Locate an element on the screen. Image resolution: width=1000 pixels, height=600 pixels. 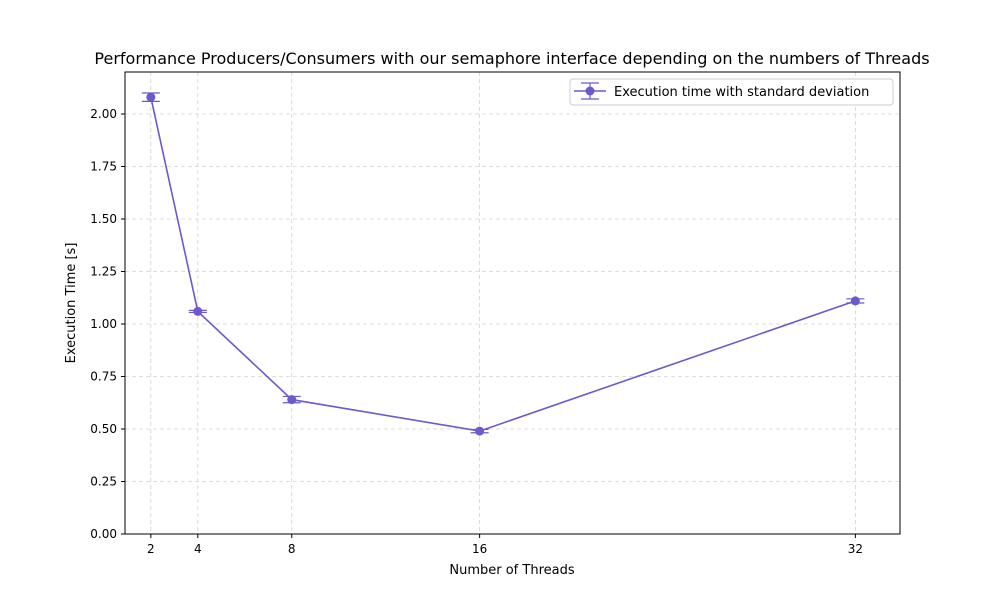
legend-label: Execution time with standard deviation is located at coordinates (741, 92).